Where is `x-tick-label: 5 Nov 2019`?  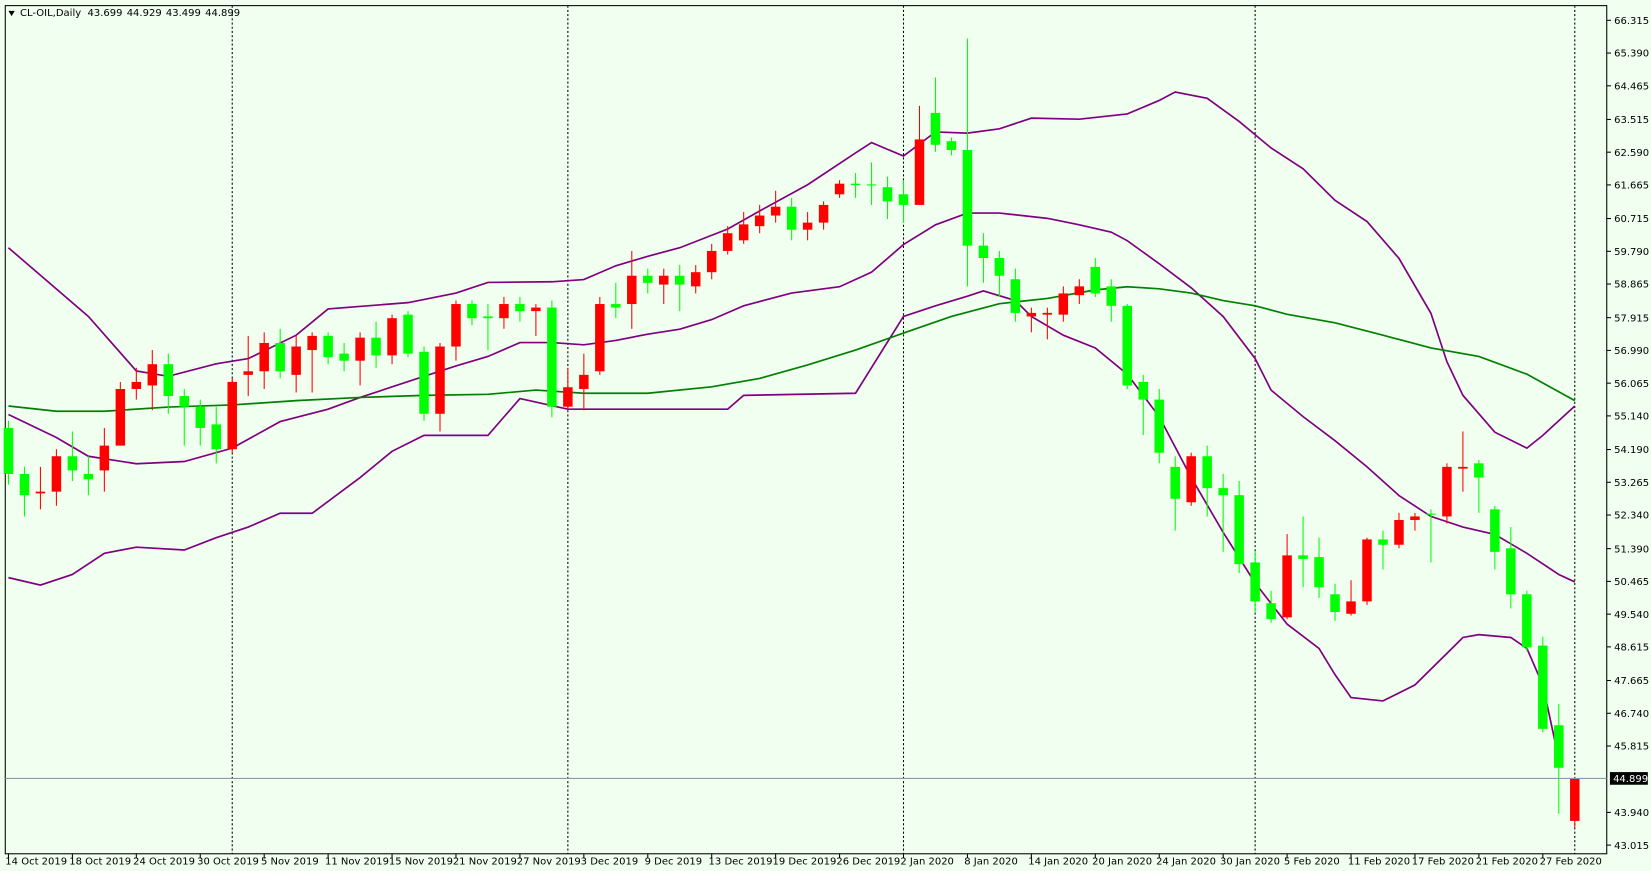
x-tick-label: 5 Nov 2019 is located at coordinates (290, 861).